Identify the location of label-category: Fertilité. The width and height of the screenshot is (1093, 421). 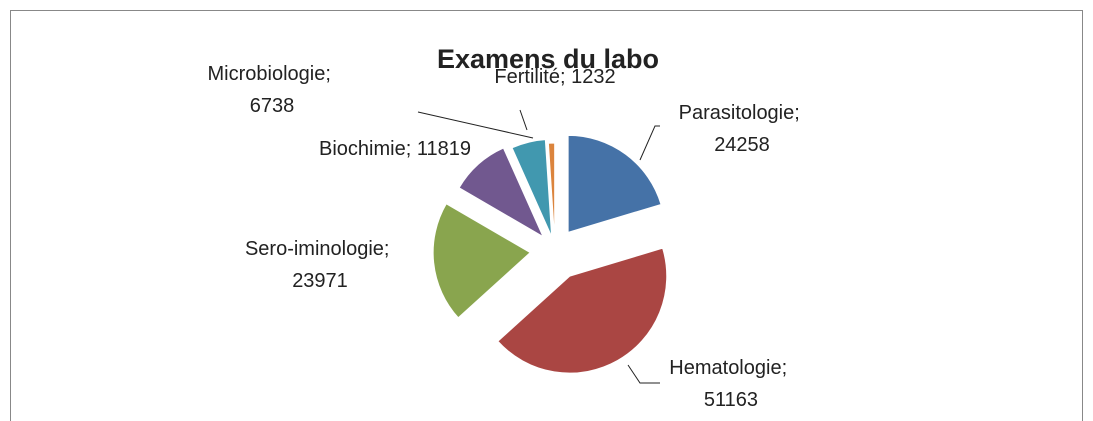
(527, 77).